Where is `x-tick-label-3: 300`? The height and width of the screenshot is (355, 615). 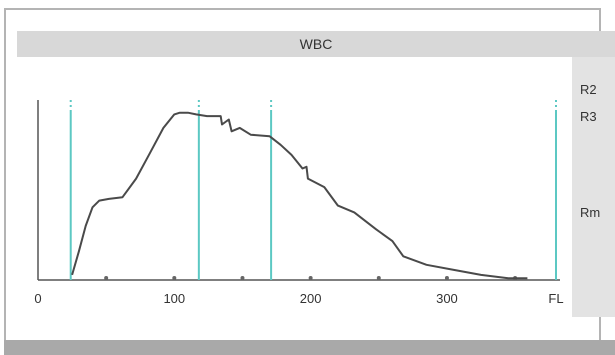
x-tick-label-3: 300 is located at coordinates (447, 298).